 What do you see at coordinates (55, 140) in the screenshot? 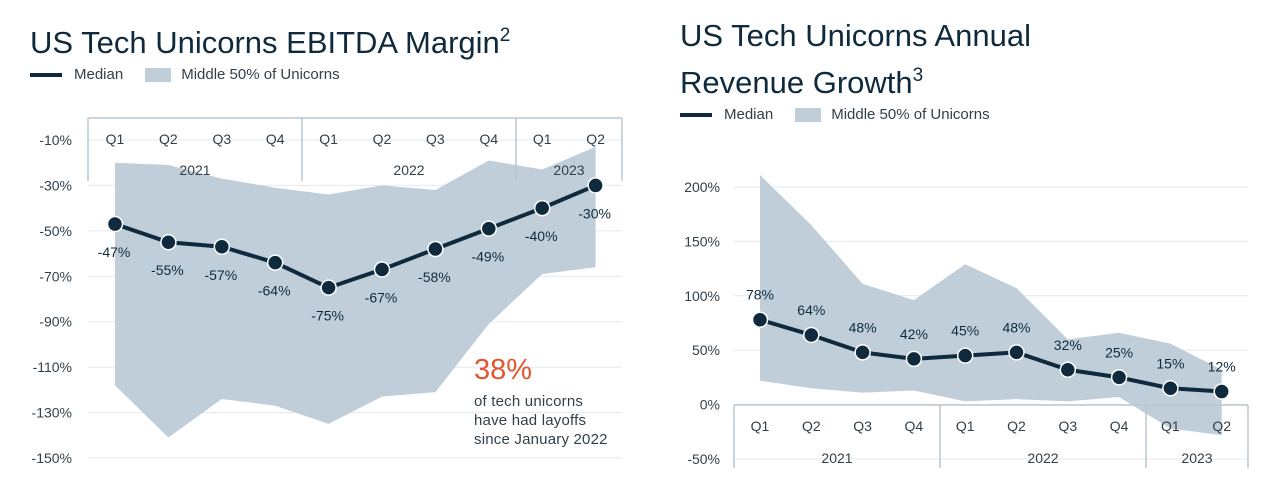
I see `y-tick-label: -10%` at bounding box center [55, 140].